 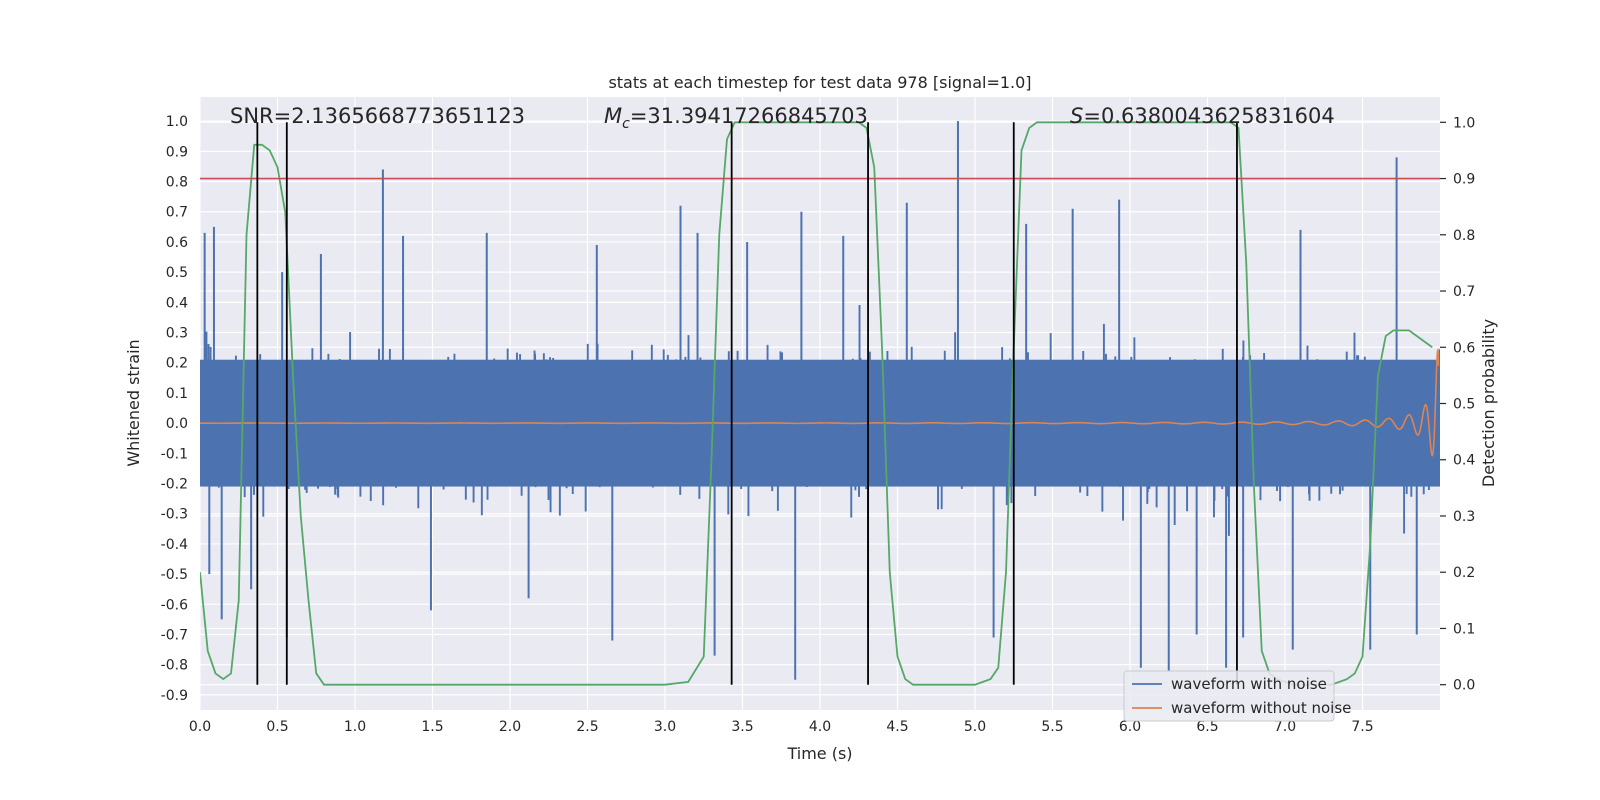 What do you see at coordinates (1464, 236) in the screenshot?
I see `y-right-tick-label: 0.8` at bounding box center [1464, 236].